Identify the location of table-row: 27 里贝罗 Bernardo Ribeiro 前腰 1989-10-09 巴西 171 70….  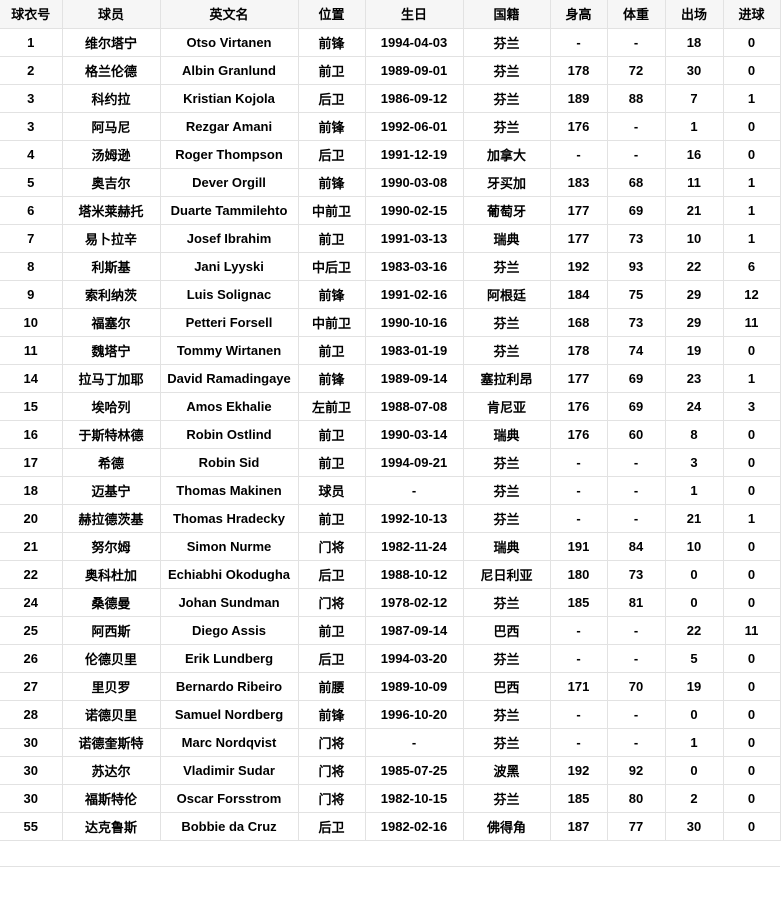
(390, 686).